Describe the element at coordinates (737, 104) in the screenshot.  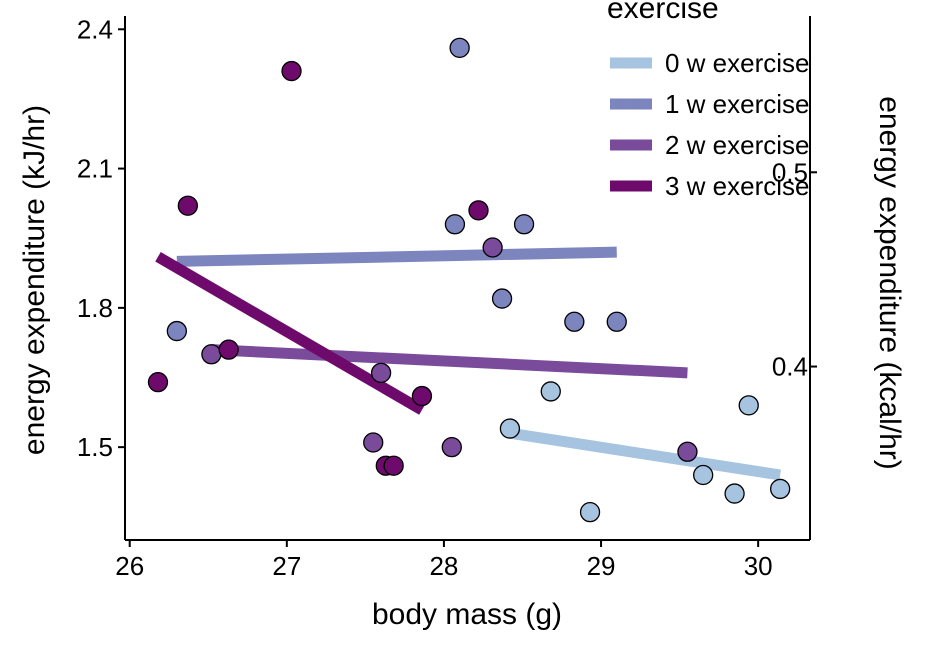
I see `legend-label-1: 1 w exercise` at that location.